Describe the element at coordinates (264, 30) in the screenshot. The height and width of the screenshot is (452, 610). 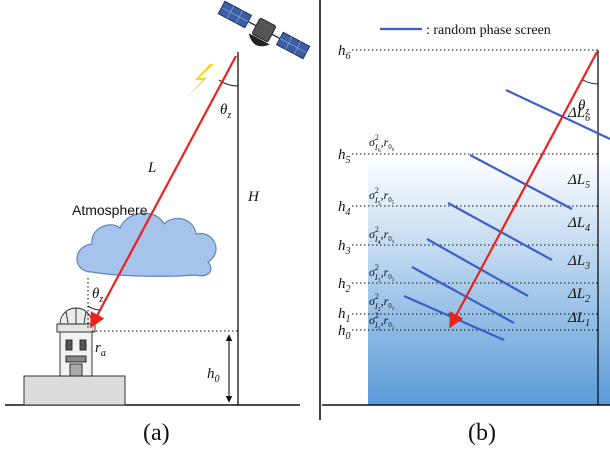
I see `satellite-icon` at that location.